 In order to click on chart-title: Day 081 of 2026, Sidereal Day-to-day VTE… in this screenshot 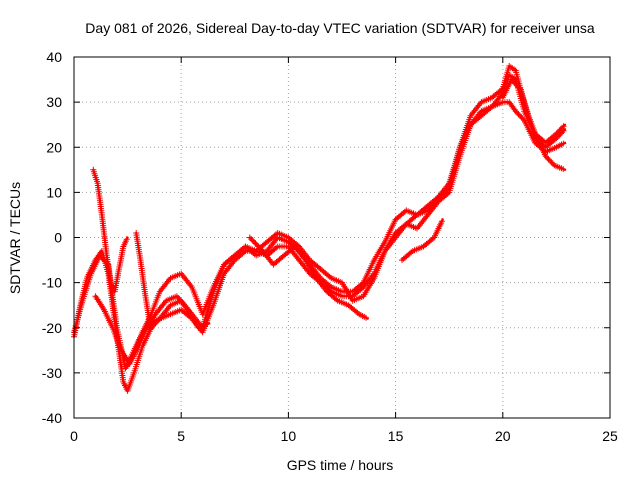, I will do `click(340, 28)`.